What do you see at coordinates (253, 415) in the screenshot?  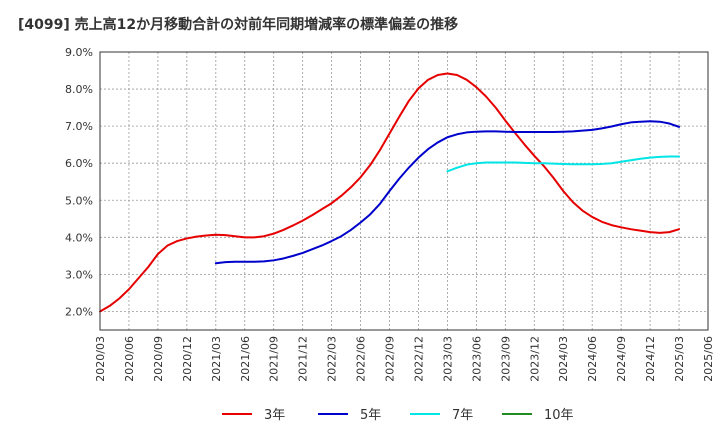 I see `legend-item: 3年` at bounding box center [253, 415].